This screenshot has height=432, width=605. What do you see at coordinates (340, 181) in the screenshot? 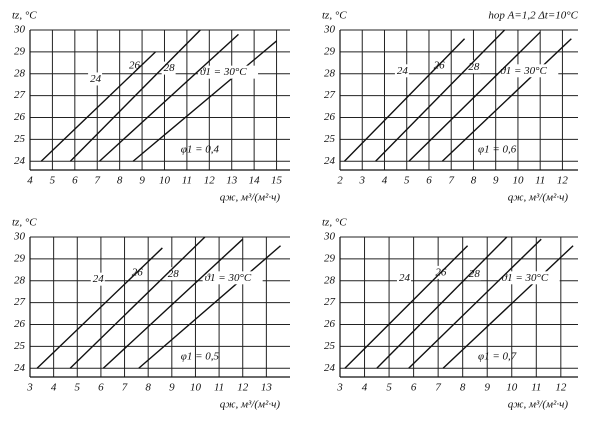
I see `x-tick-label: 2` at bounding box center [340, 181].